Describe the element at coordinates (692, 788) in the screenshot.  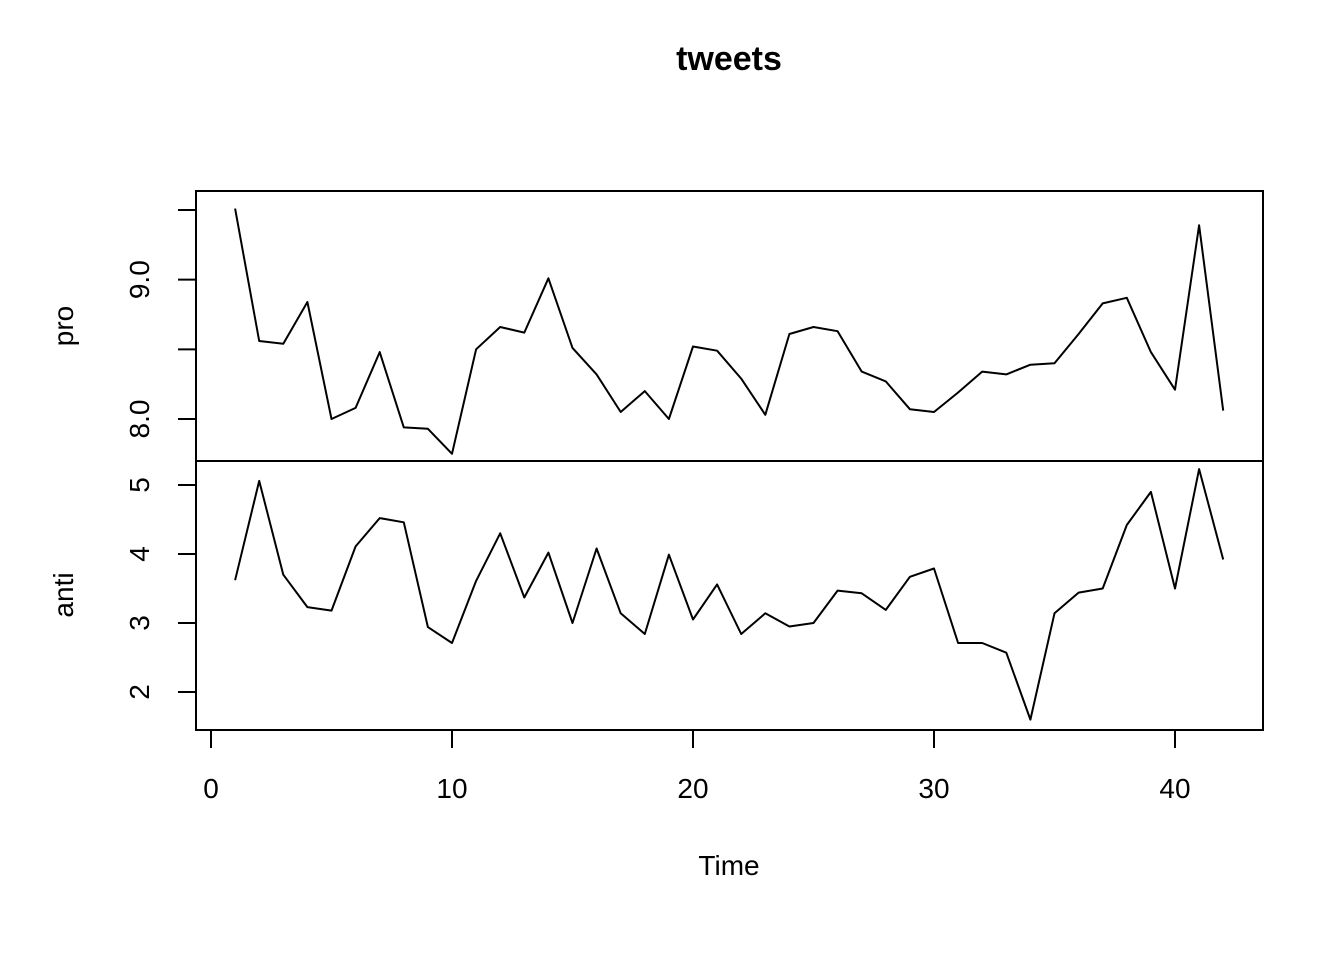
I see `x-tick-label-2: 20` at that location.